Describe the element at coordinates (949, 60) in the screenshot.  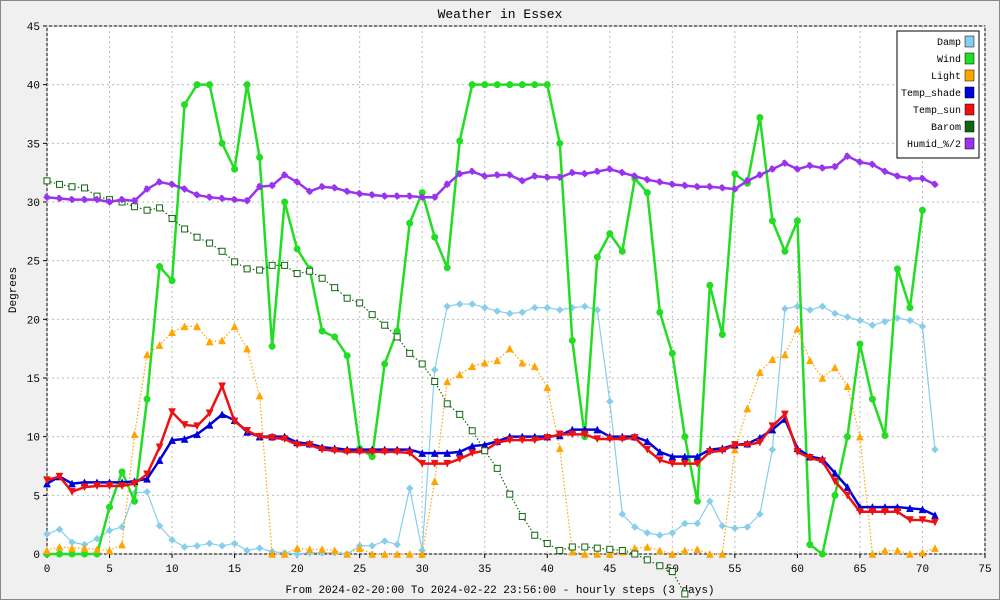
I see `legend-label: Wind` at that location.